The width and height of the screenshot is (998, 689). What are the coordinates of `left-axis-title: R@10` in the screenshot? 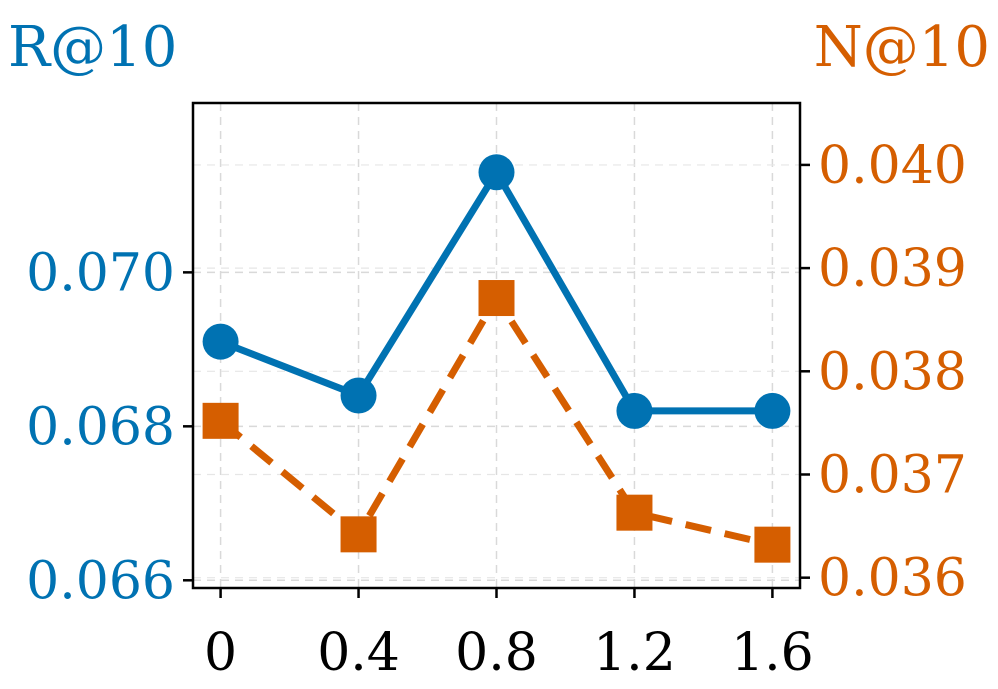 It's located at (92, 47).